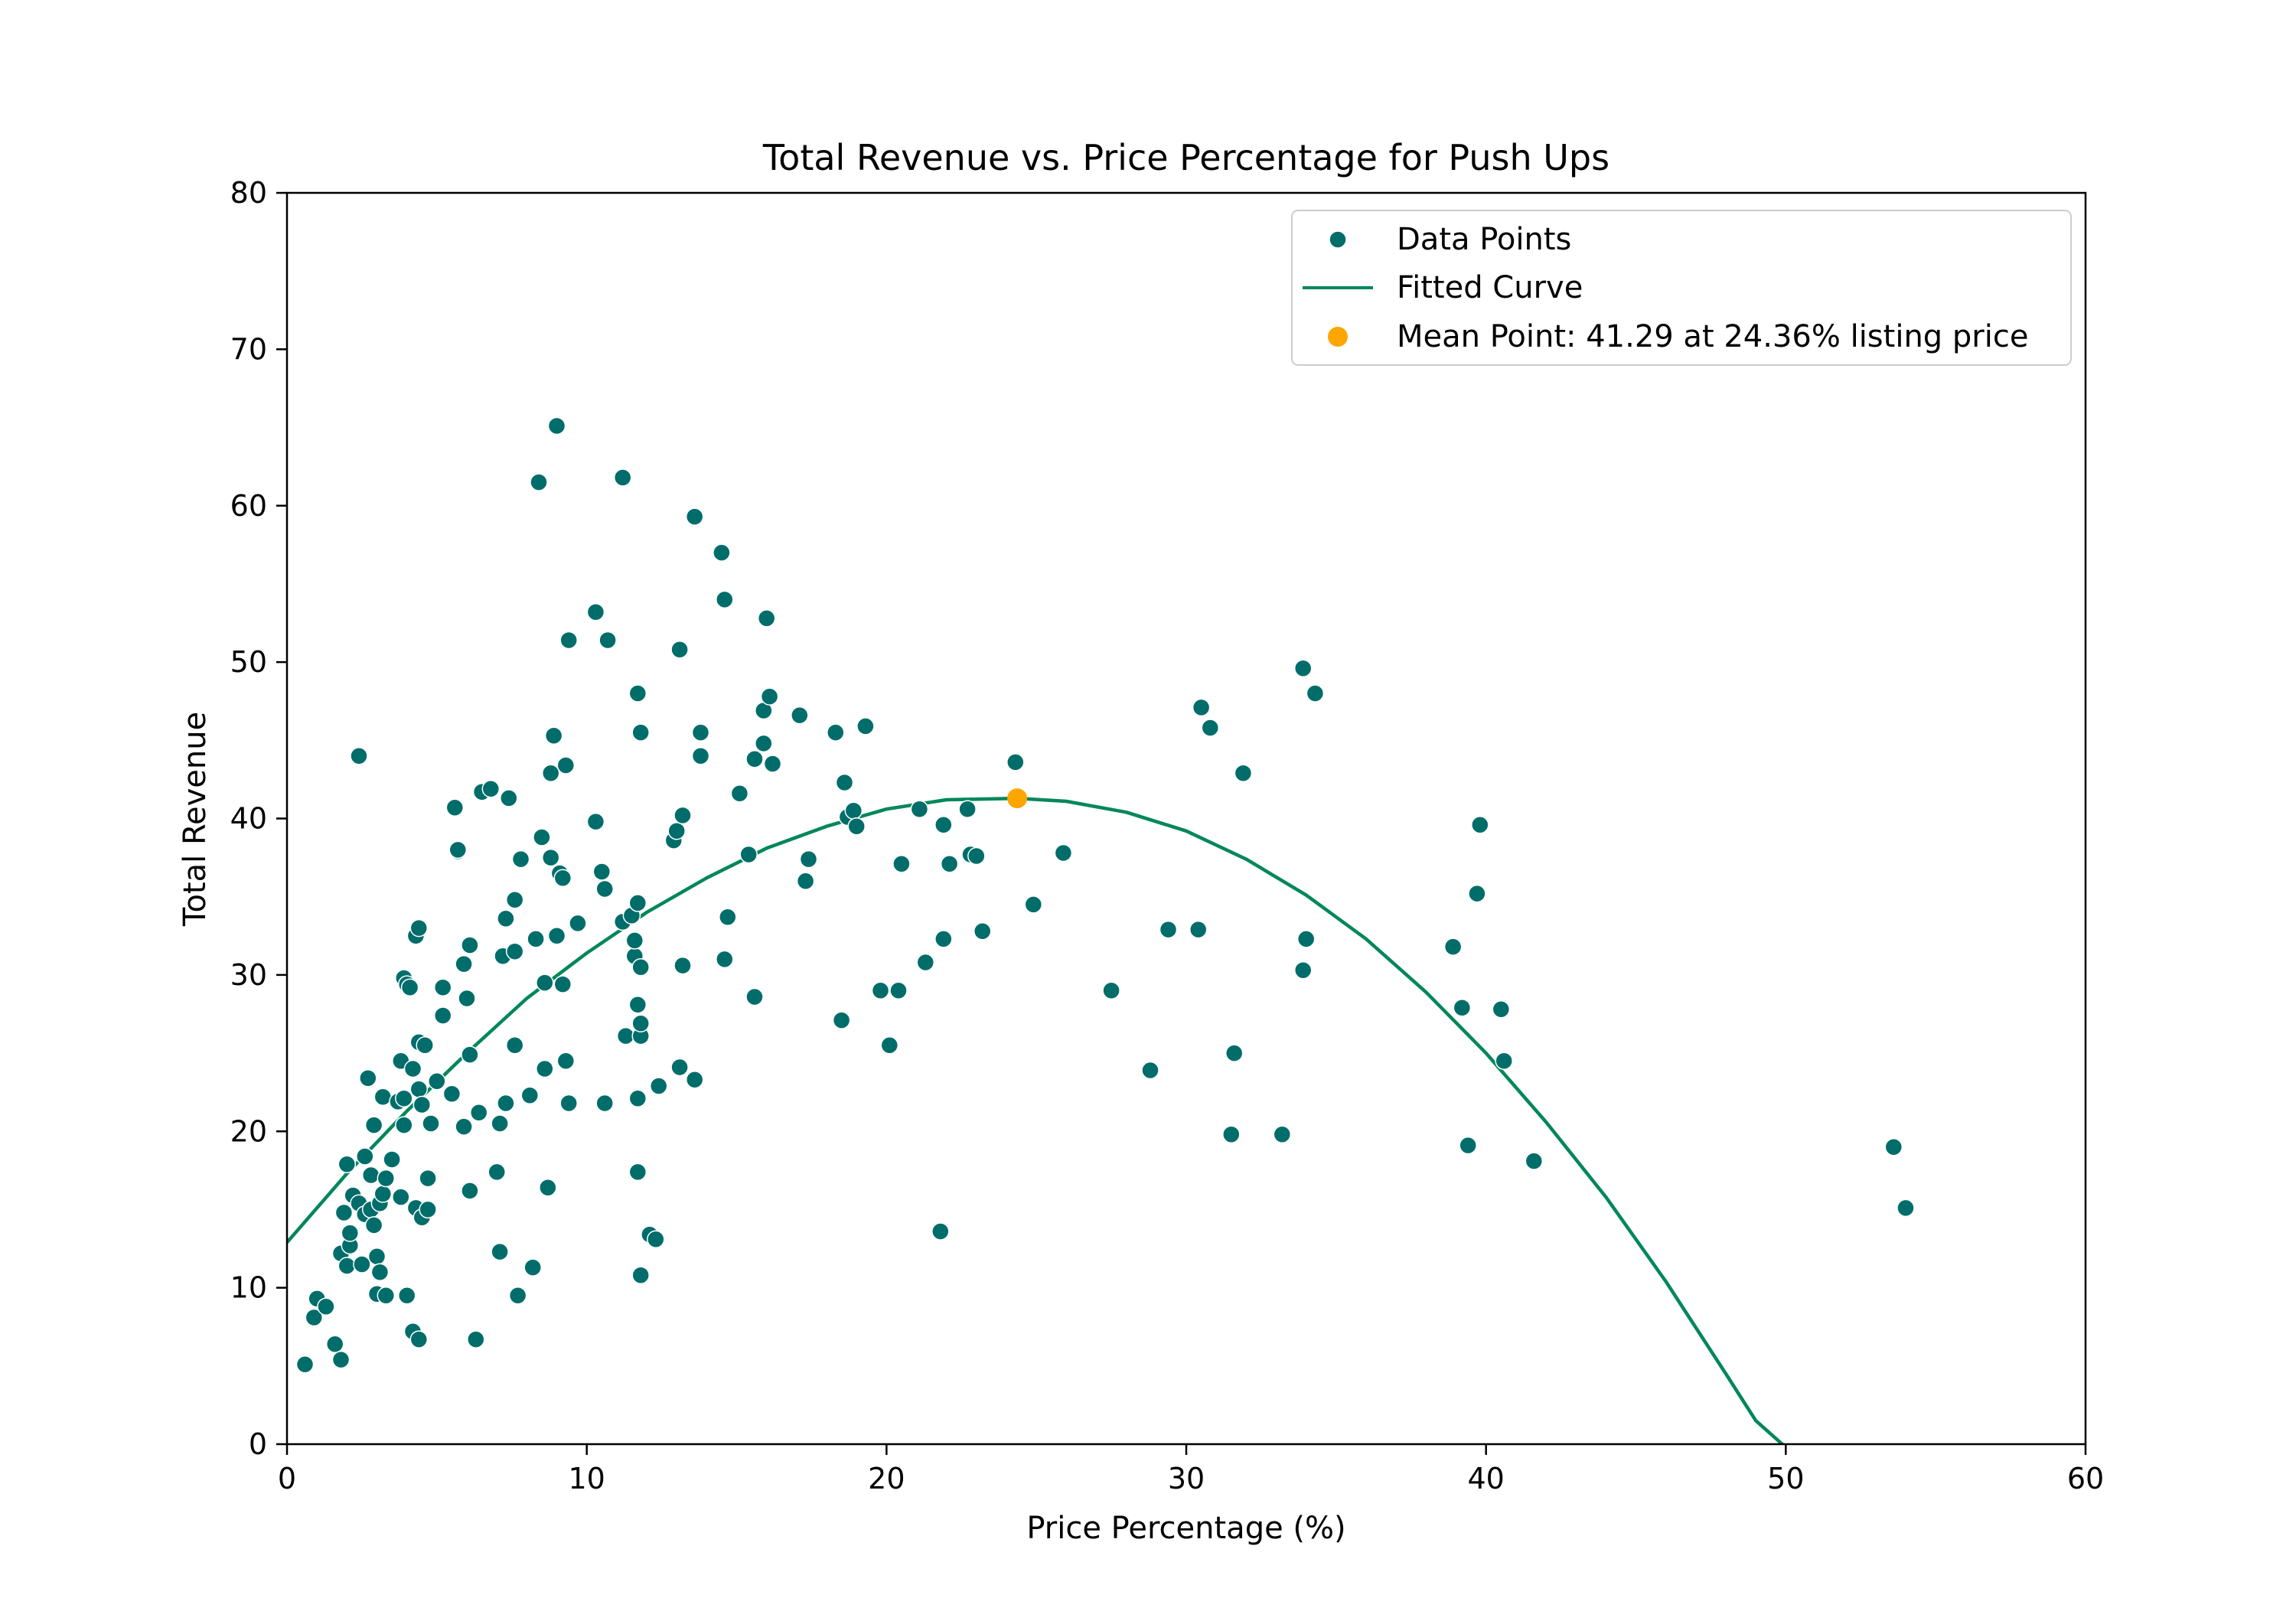  I want to click on y-axis-label: Total Revenue, so click(195, 819).